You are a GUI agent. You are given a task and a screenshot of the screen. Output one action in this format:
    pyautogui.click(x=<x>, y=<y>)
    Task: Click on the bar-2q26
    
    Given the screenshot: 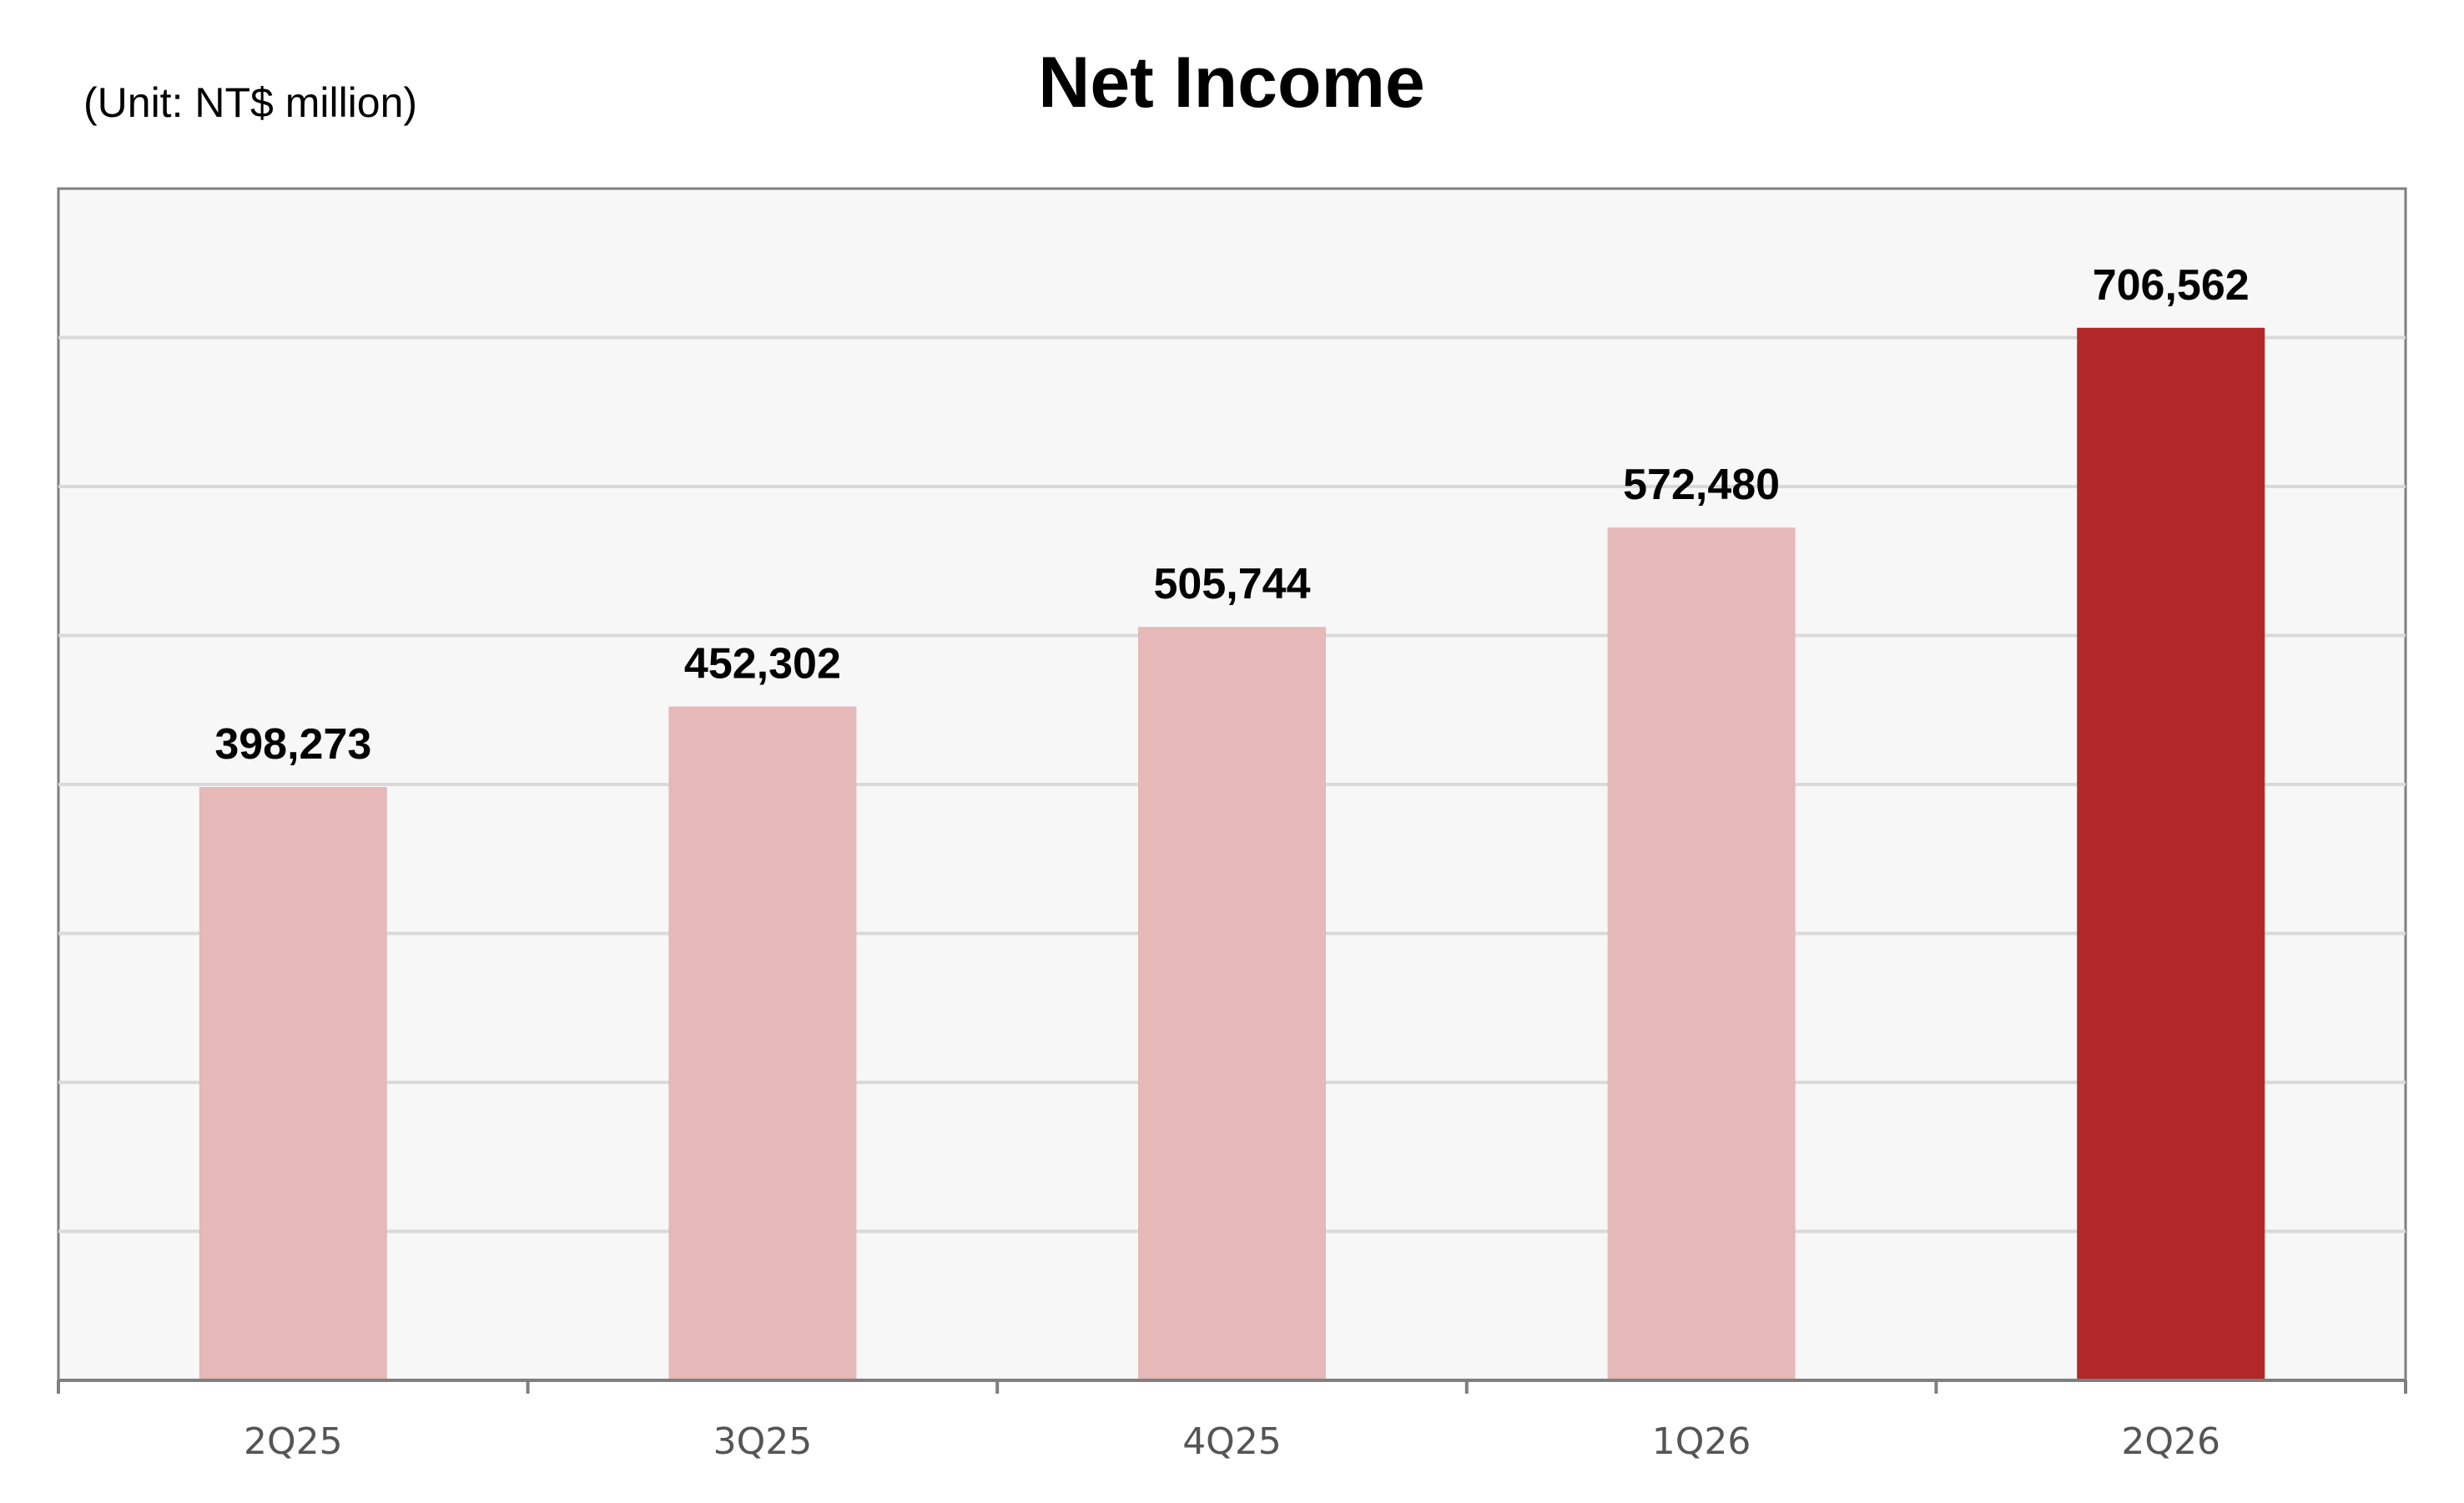 What is the action you would take?
    pyautogui.click(x=2171, y=853)
    